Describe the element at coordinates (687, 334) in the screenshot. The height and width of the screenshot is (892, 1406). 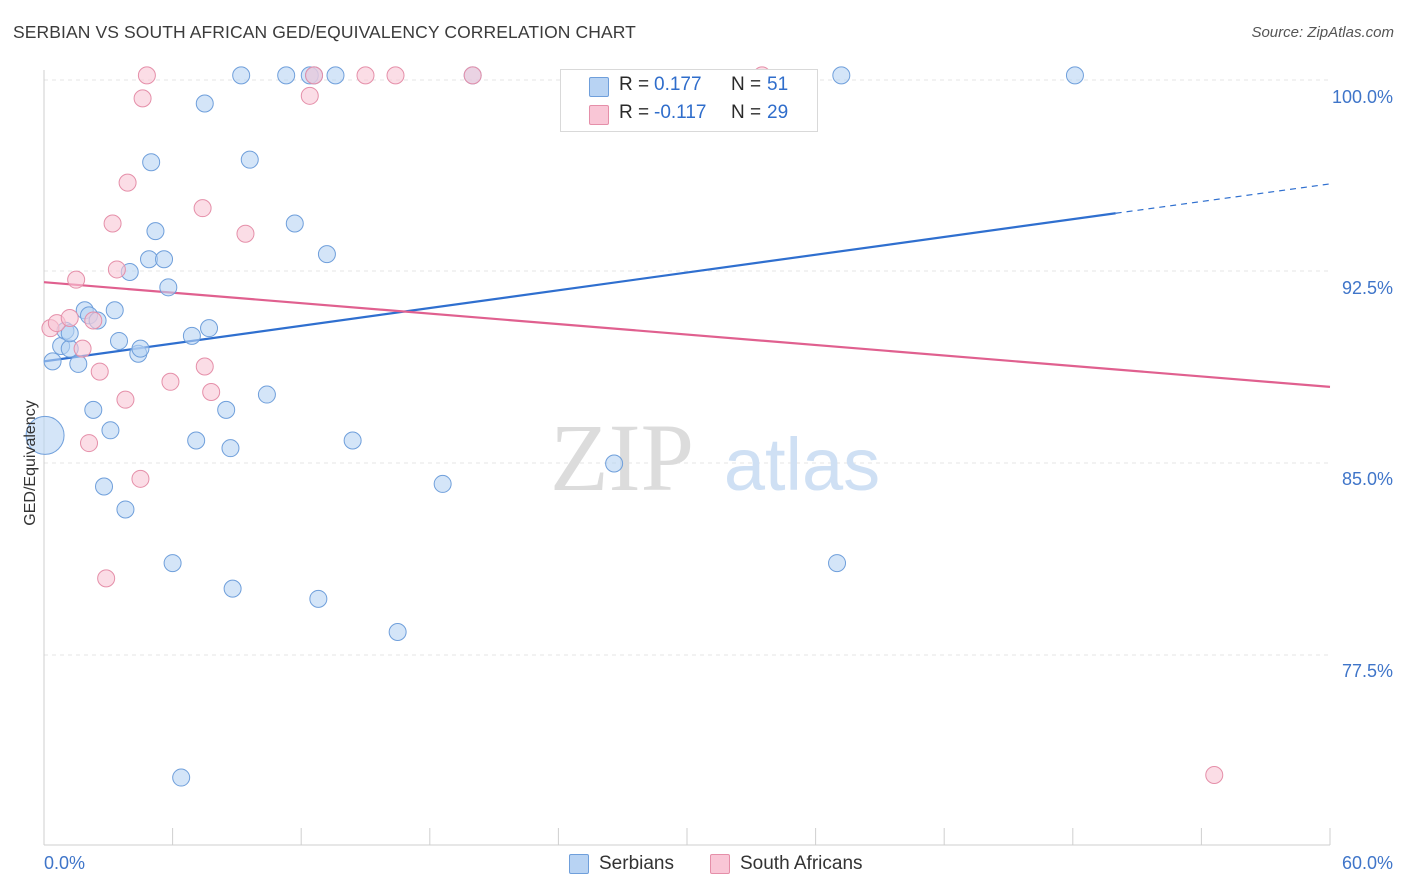
I see `south-african-trend-line` at that location.